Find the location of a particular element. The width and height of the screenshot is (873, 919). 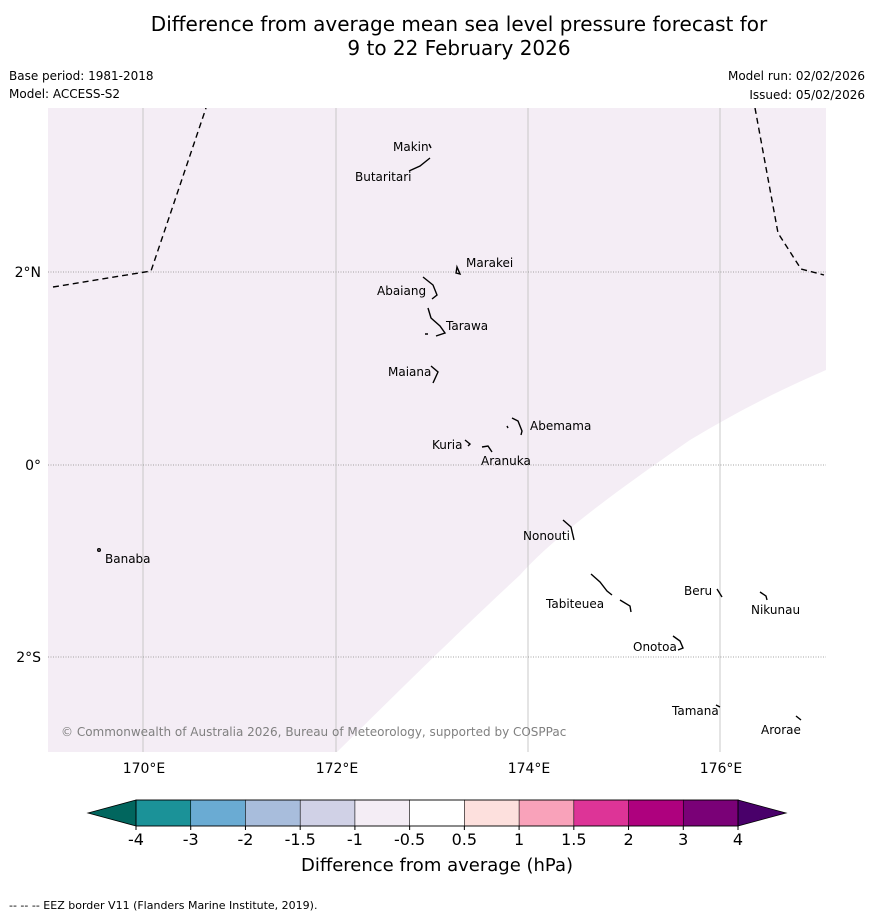

longitude-labels: 170°E 172°E 174°E 176°E is located at coordinates (433, 769).